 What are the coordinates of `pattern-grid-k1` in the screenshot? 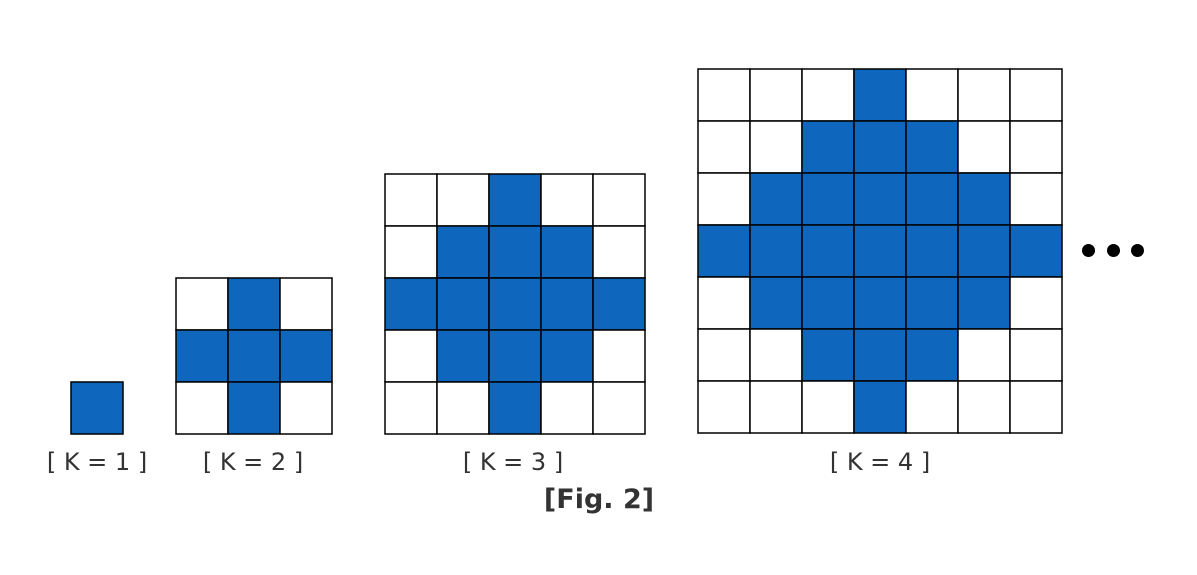 It's located at (97, 408).